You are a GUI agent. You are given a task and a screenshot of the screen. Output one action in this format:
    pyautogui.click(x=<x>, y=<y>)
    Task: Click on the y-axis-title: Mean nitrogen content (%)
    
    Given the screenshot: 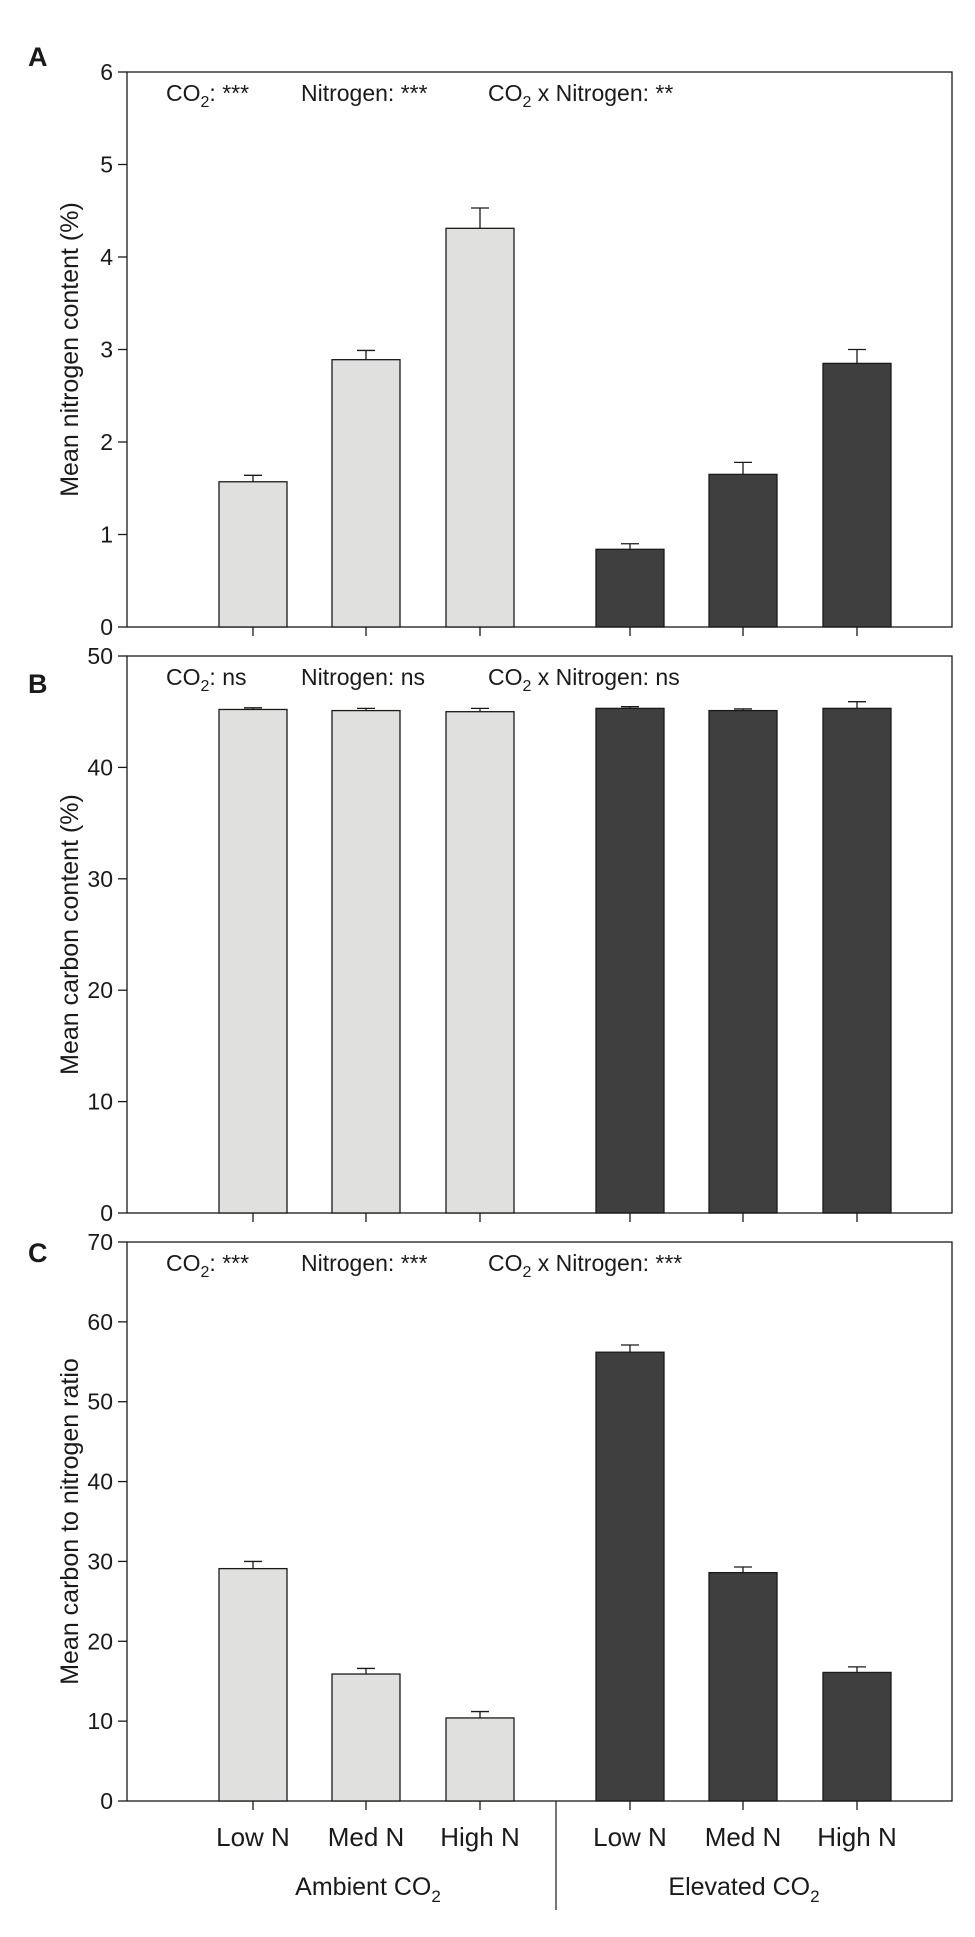 What is the action you would take?
    pyautogui.click(x=70, y=349)
    